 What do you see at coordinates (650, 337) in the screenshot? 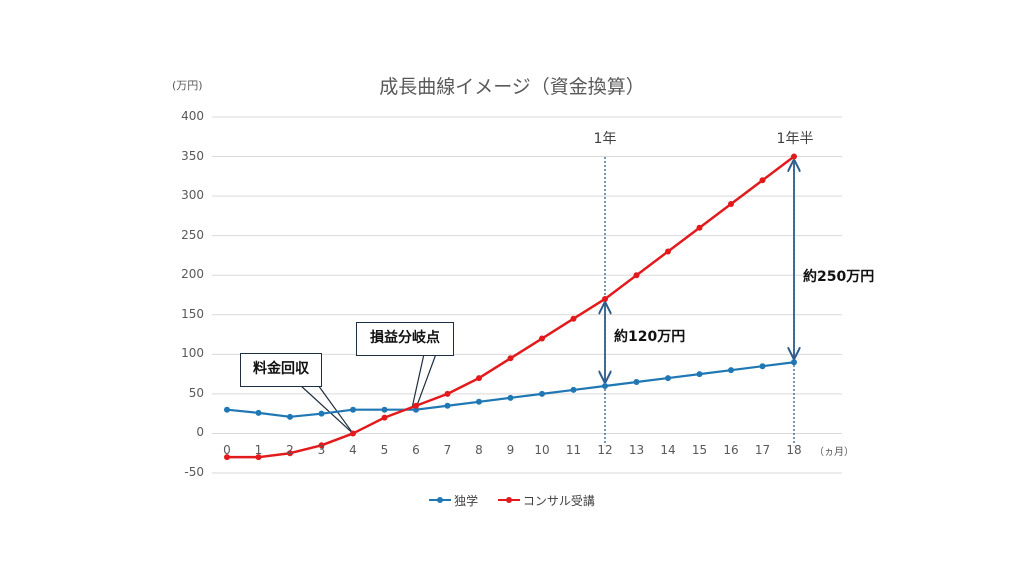
I see `difference-label-12: 約120万円` at bounding box center [650, 337].